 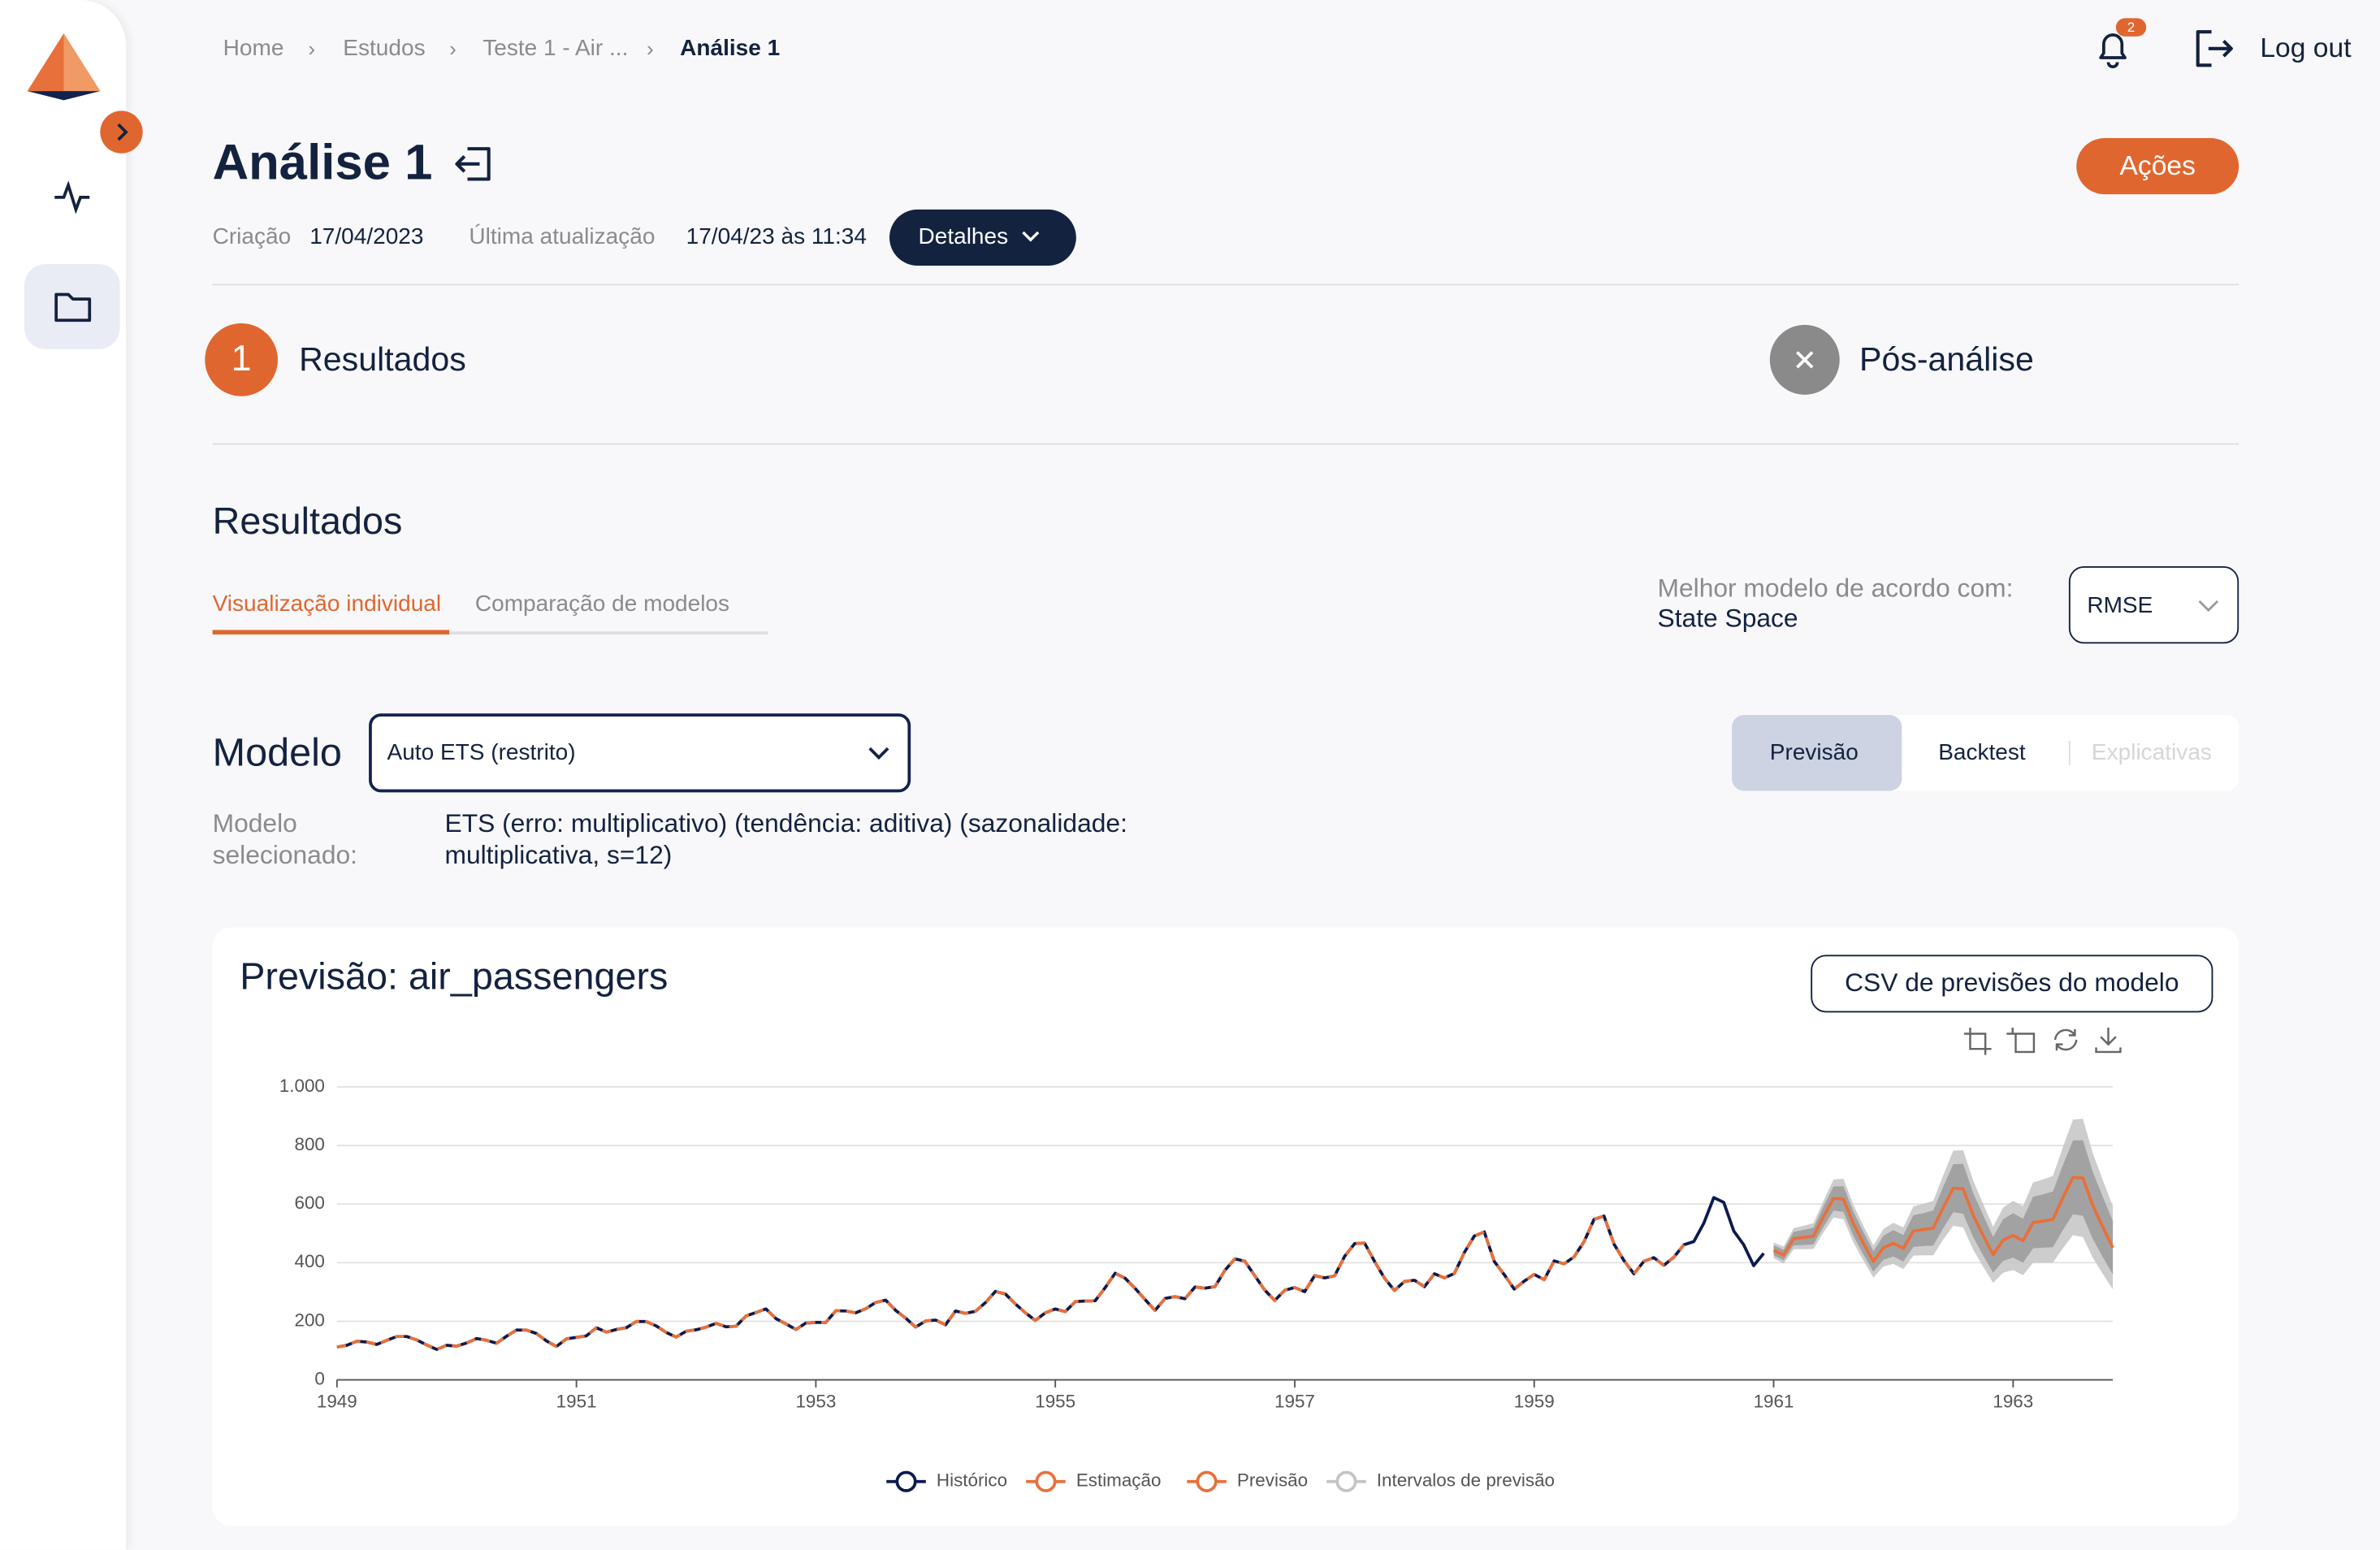 I want to click on x-tick-label: 1953, so click(x=815, y=1402).